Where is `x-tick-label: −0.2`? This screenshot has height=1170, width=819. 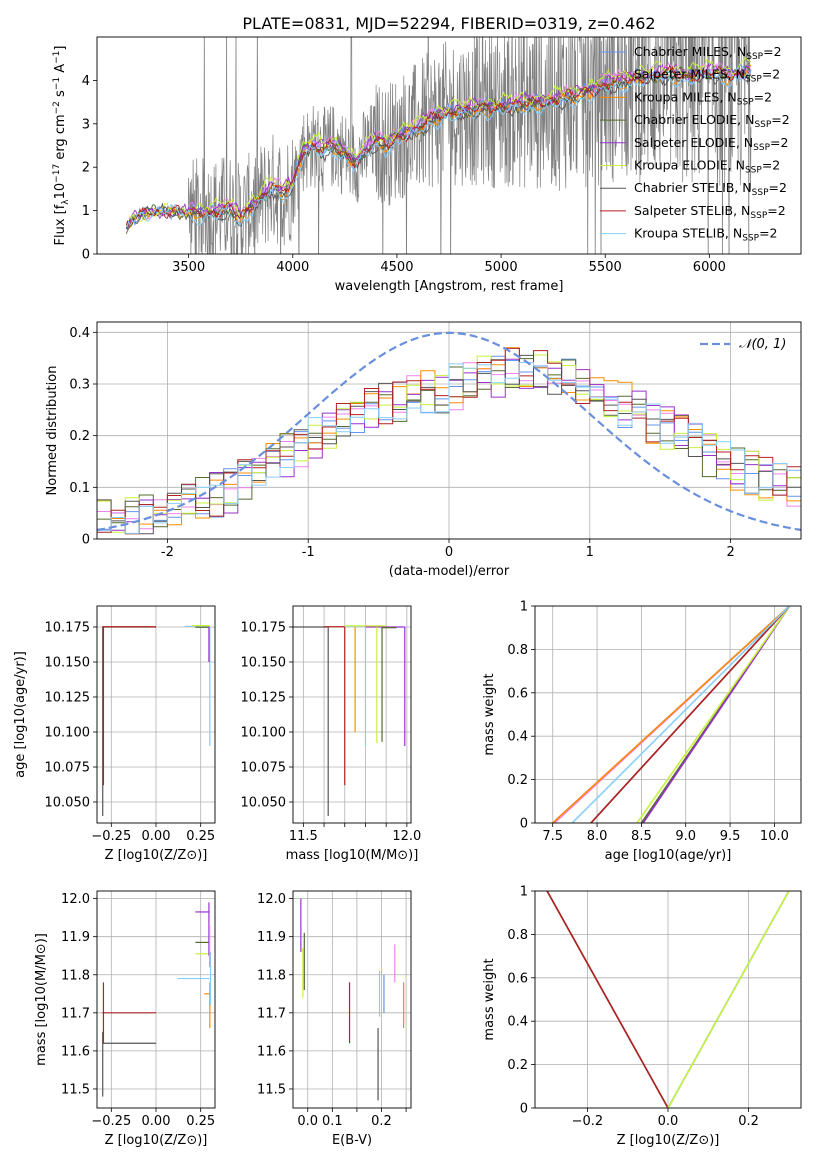 x-tick-label: −0.2 is located at coordinates (588, 1121).